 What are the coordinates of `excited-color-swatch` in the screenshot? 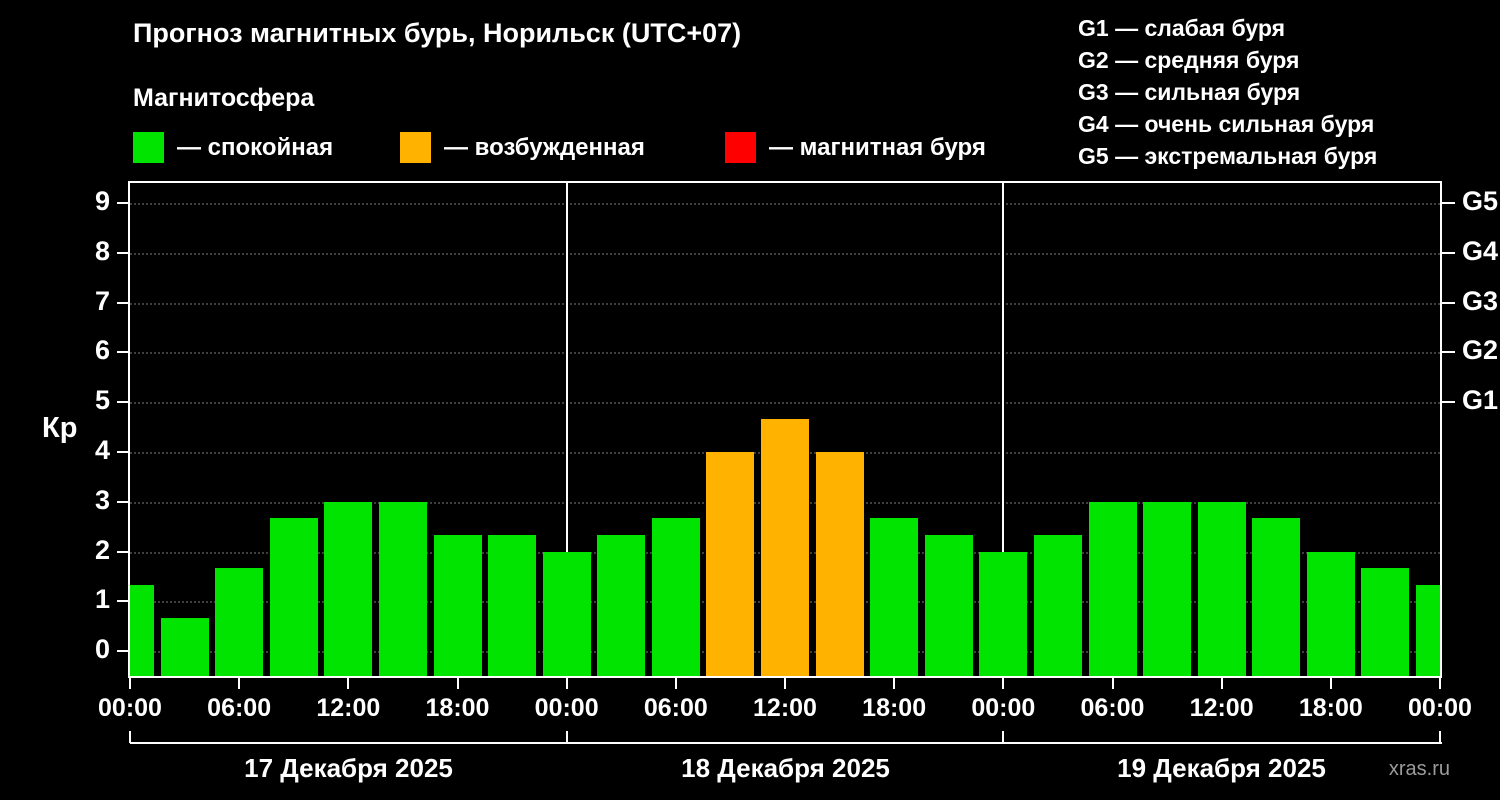 It's located at (415, 147).